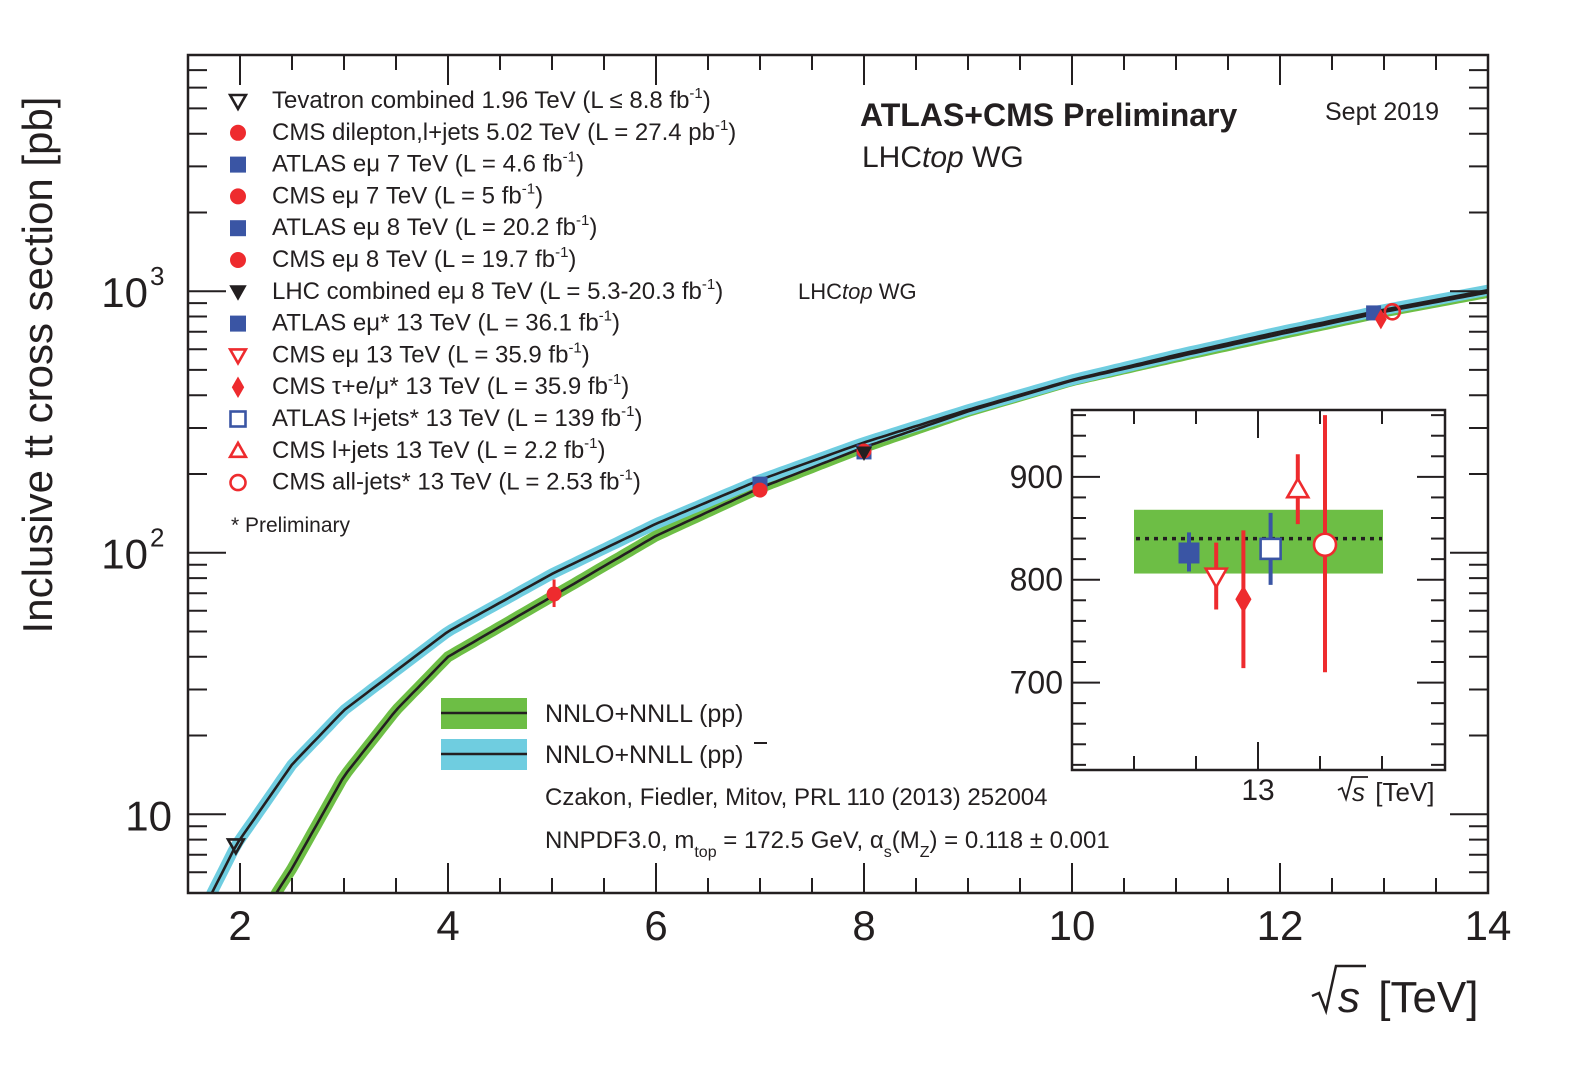  Describe the element at coordinates (424, 258) in the screenshot. I see `legend-label: CMS eμ 8 TeV (L = 19.7 fb-1)` at that location.